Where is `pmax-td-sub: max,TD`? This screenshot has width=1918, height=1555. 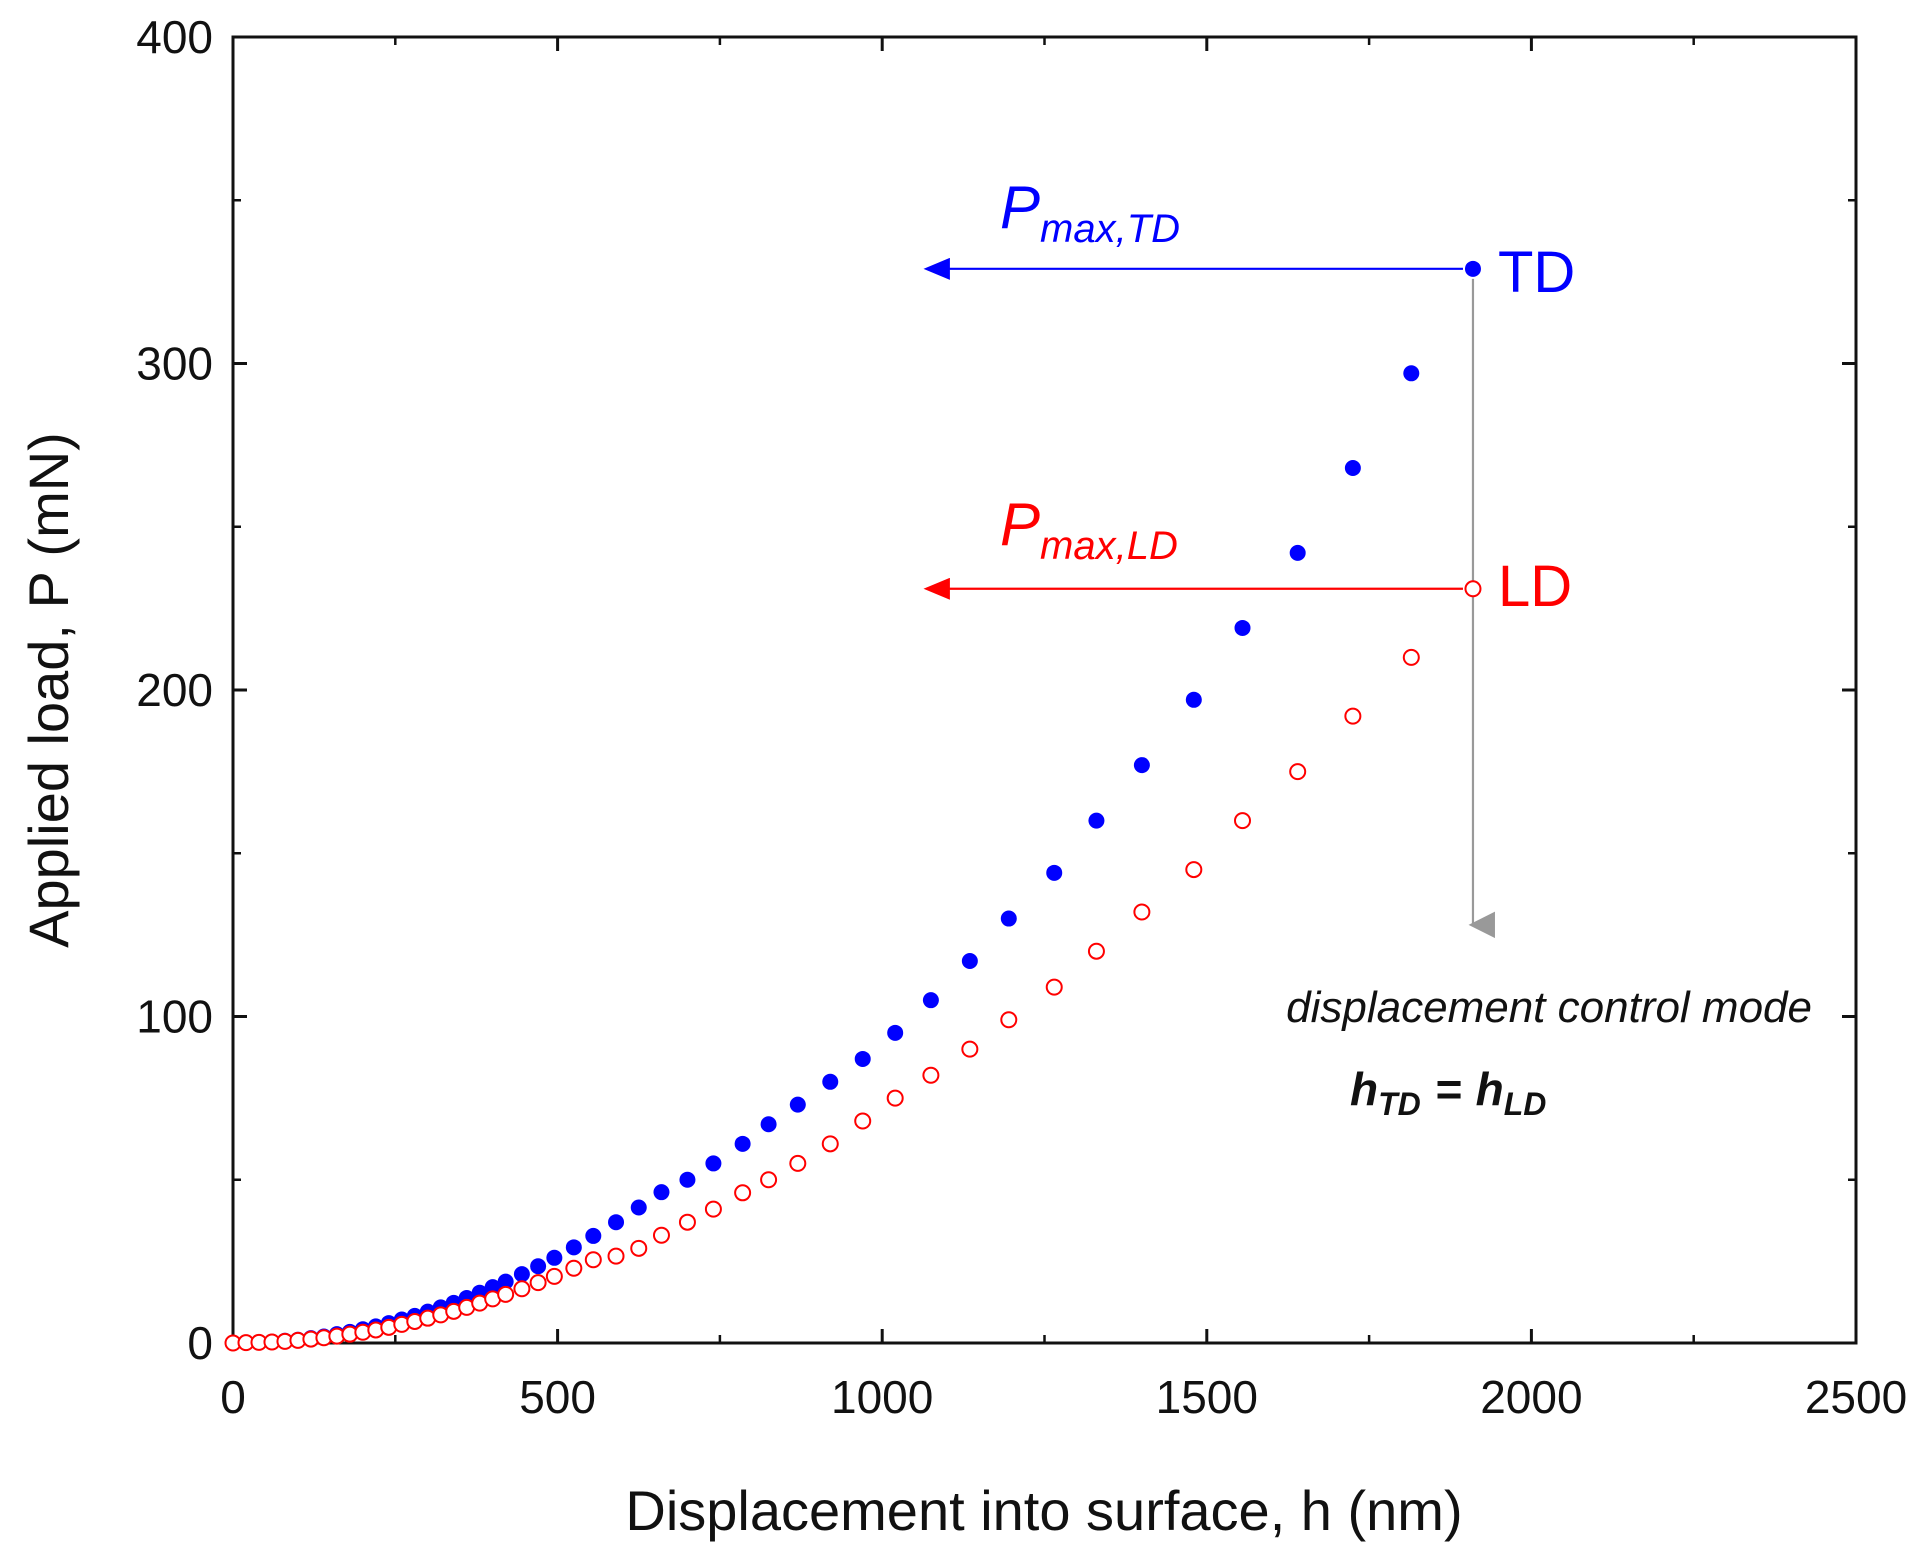
pmax-td-sub: max,TD is located at coordinates (1110, 229).